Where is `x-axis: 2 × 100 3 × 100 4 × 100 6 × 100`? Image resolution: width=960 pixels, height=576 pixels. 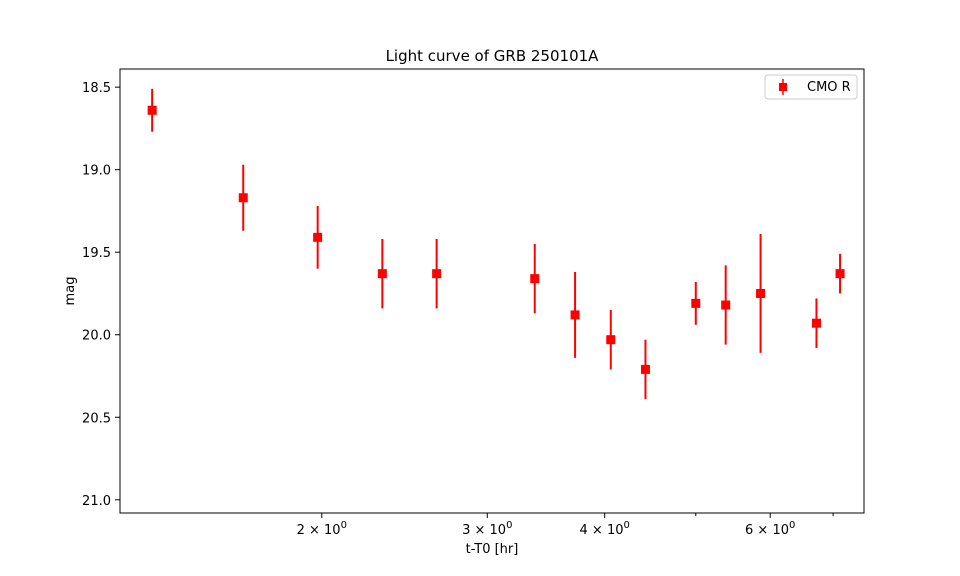
x-axis: 2 × 100 3 × 100 4 × 100 6 × 100 is located at coordinates (565, 525).